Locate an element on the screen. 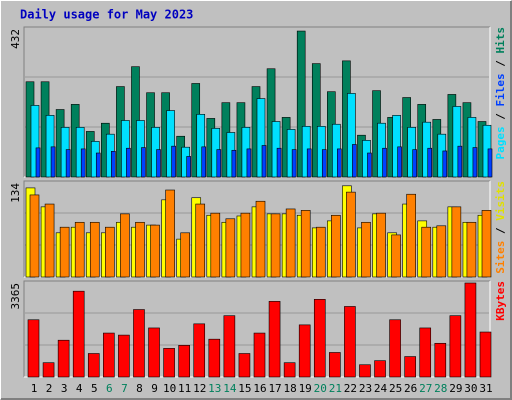  legend-entry: Sites is located at coordinates (500, 257).